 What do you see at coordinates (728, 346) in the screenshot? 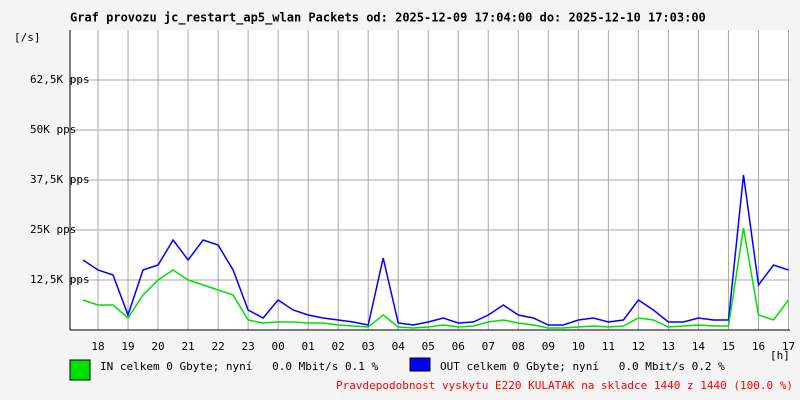
I see `x-tick-label: 15` at bounding box center [728, 346].